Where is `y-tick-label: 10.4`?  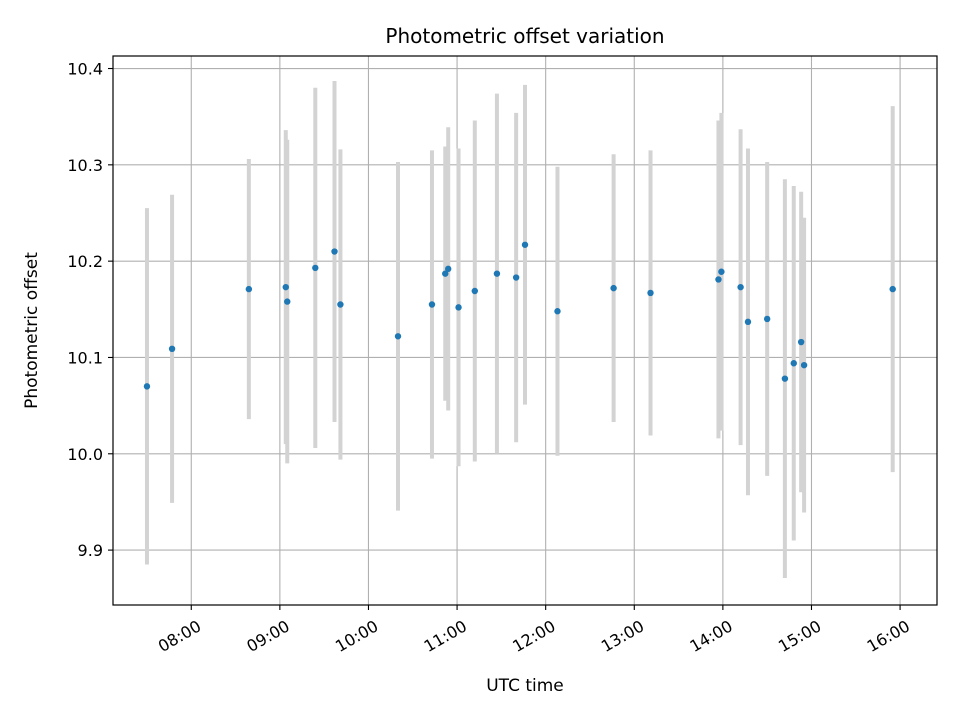
y-tick-label: 10.4 is located at coordinates (85, 69).